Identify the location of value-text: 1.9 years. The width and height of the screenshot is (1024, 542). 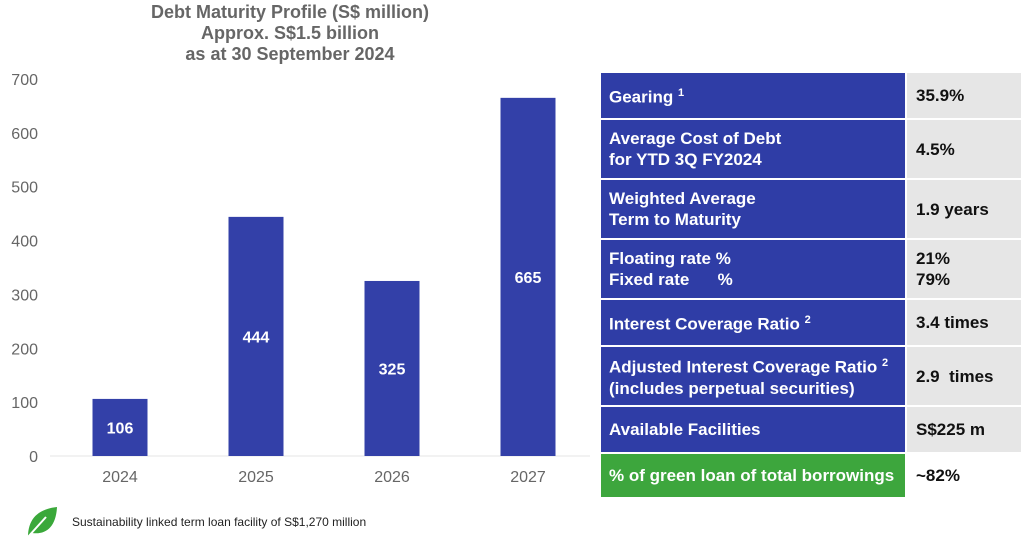
(952, 209).